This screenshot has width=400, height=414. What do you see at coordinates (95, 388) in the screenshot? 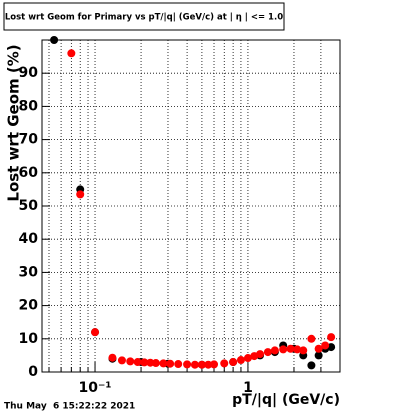
I see `x-tick-label: 10⁻¹` at bounding box center [95, 388].